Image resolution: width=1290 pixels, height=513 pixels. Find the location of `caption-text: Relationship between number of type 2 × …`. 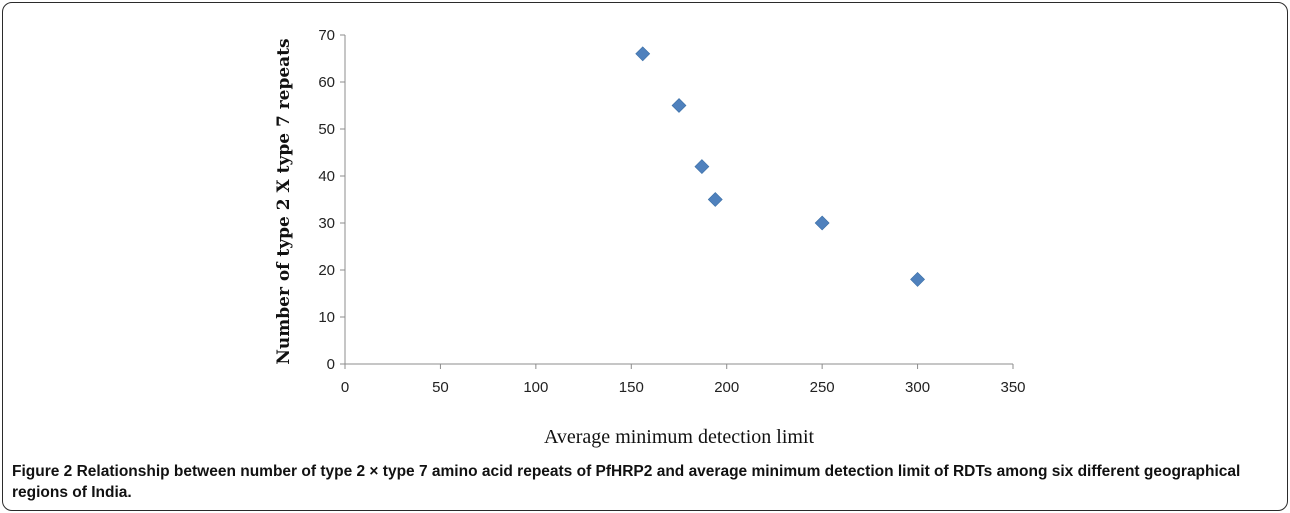

caption-text: Relationship between number of type 2 × … is located at coordinates (626, 482).